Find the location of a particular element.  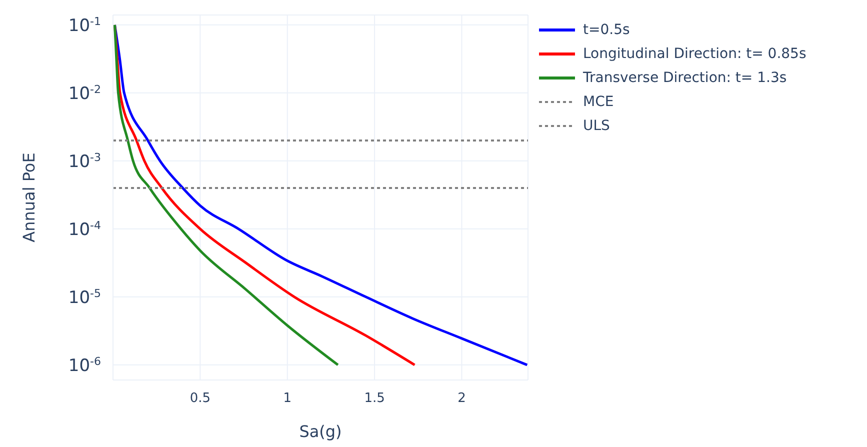

y-axis-title: Annual PoE is located at coordinates (29, 197).